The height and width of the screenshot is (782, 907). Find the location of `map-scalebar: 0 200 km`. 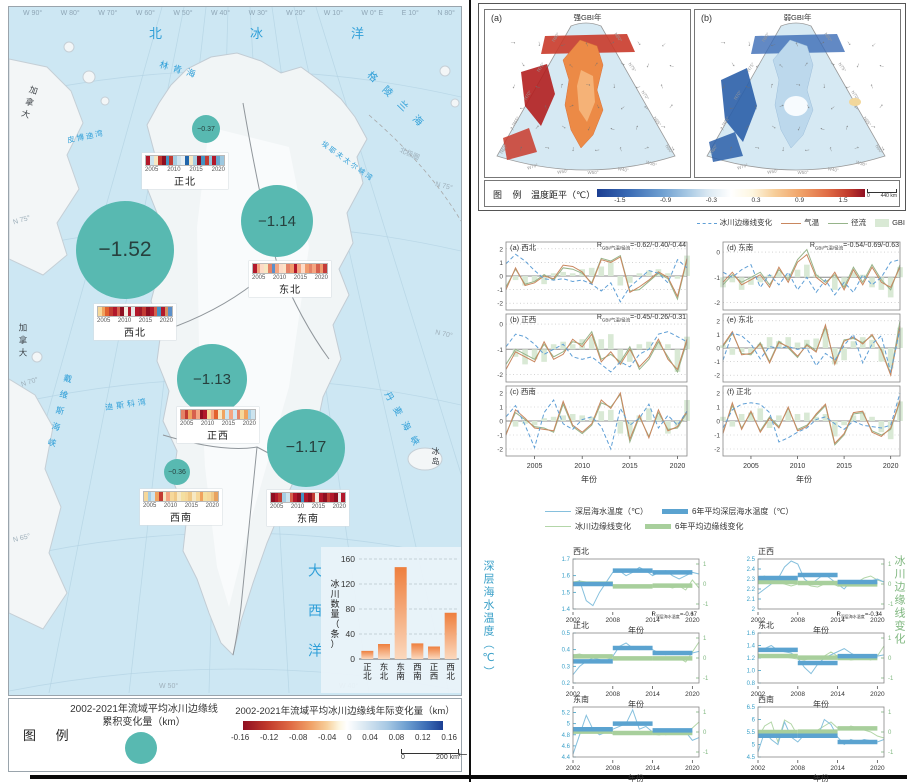

map-scalebar: 0 200 km is located at coordinates (430, 755).